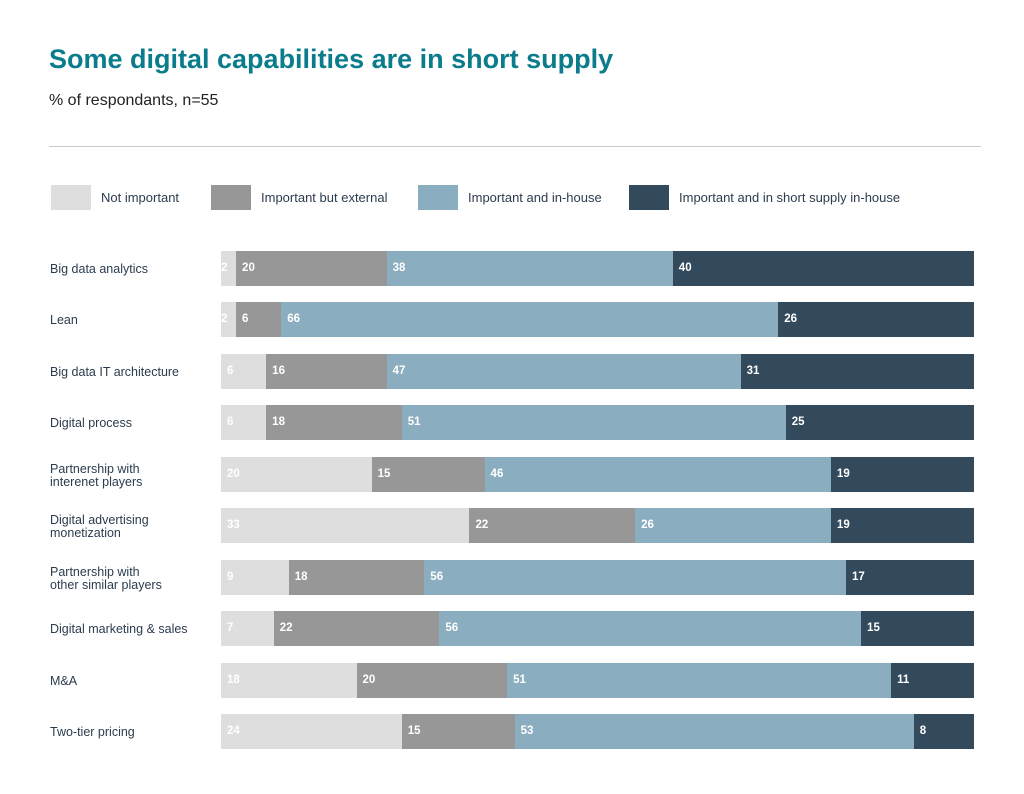 The height and width of the screenshot is (794, 1024). I want to click on data-label: 16, so click(278, 371).